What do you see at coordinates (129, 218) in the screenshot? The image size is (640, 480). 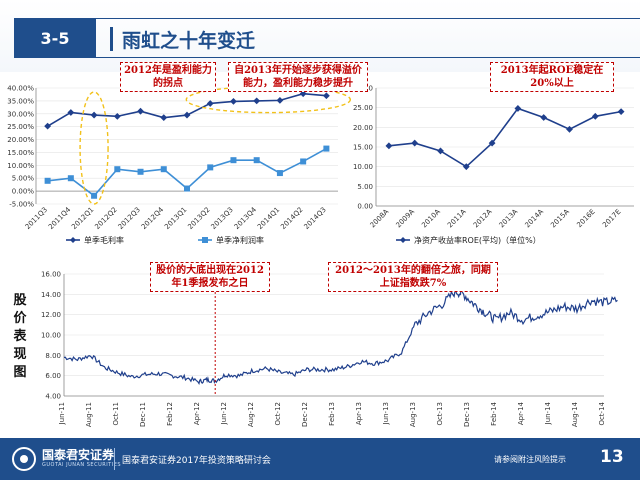 I see `x-tick-label: 2012Q3` at bounding box center [129, 218].